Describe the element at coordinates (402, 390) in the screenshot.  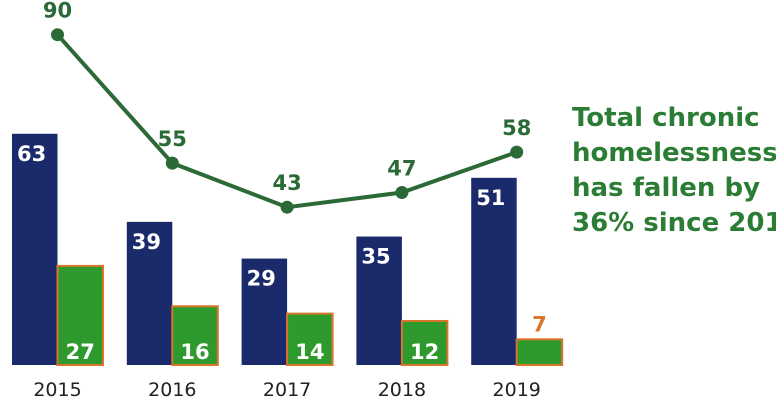
I see `x-tick-label: 2018` at that location.